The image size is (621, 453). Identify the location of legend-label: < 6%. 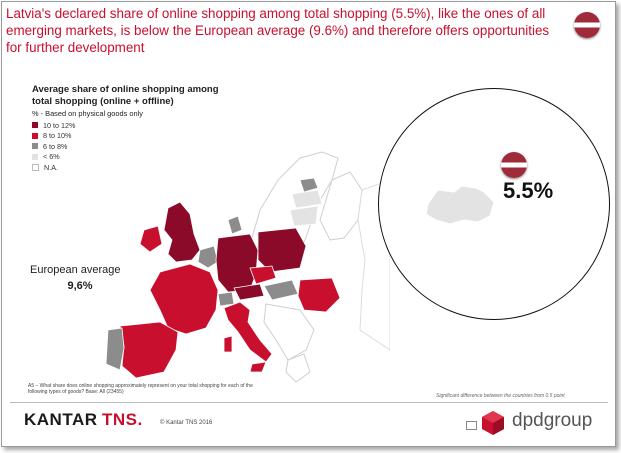
(51, 157).